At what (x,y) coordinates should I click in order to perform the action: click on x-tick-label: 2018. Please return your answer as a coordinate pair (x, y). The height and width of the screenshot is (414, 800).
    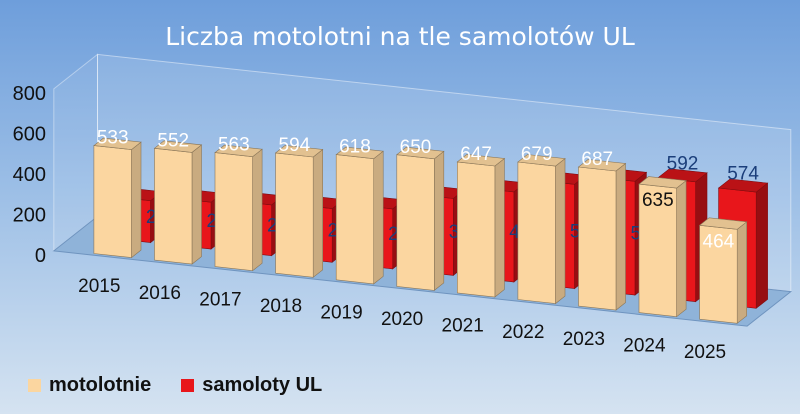
    Looking at the image, I should click on (281, 306).